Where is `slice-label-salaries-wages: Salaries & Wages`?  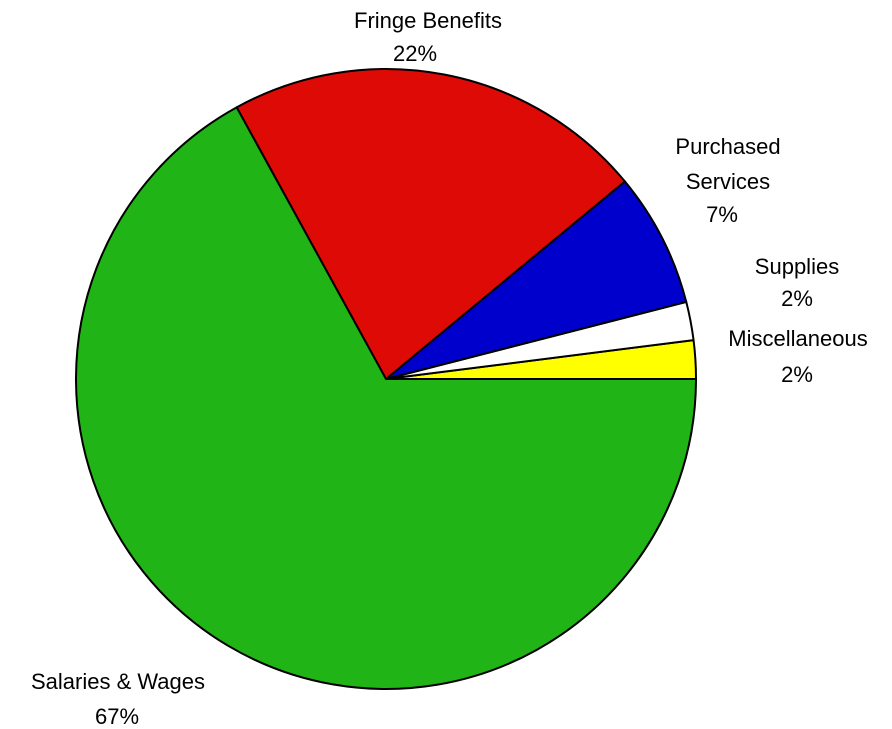 slice-label-salaries-wages: Salaries & Wages is located at coordinates (118, 681).